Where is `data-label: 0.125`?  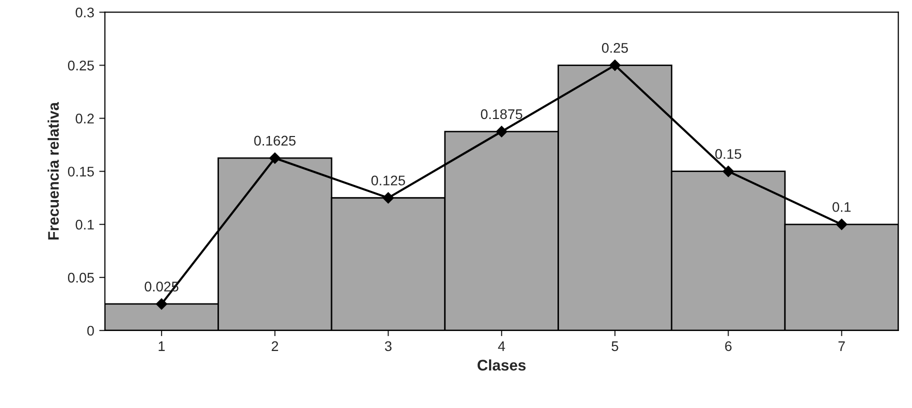 data-label: 0.125 is located at coordinates (388, 181).